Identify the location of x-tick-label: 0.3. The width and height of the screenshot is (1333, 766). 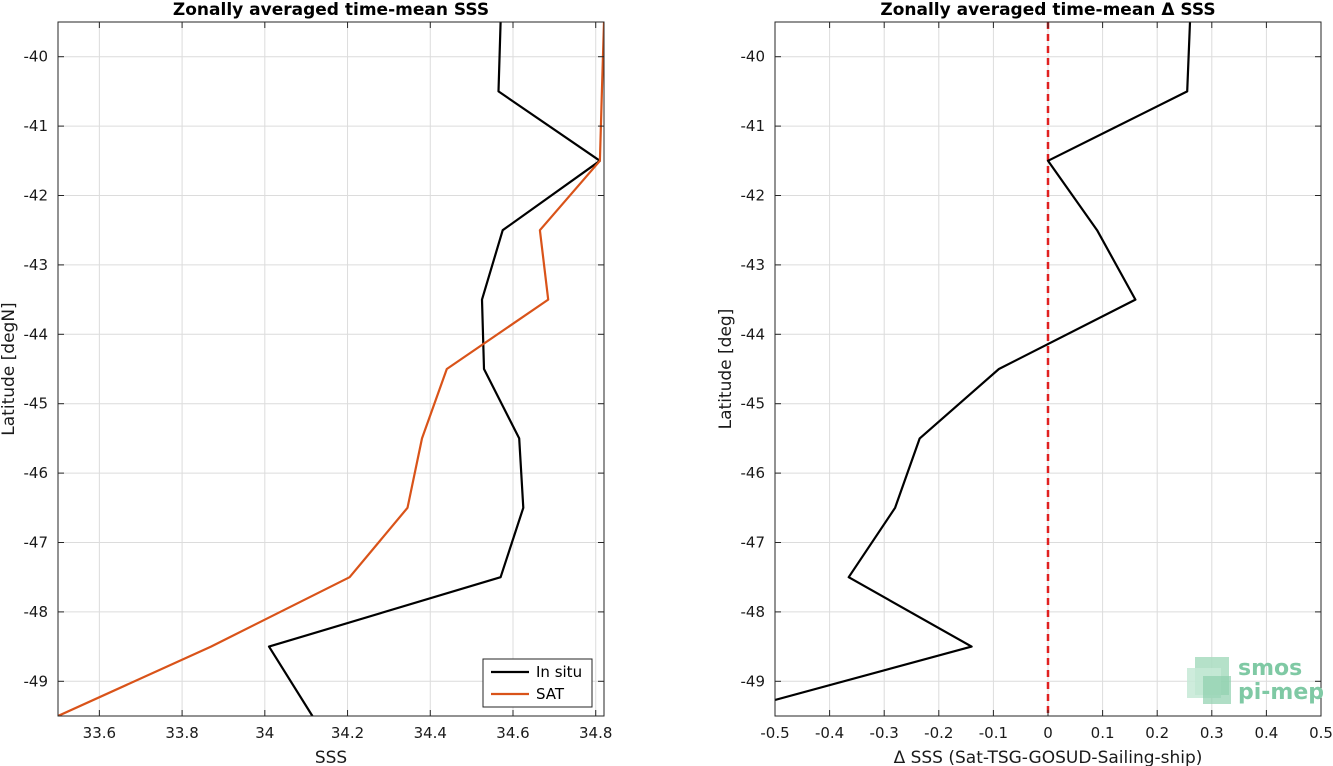
(1212, 733).